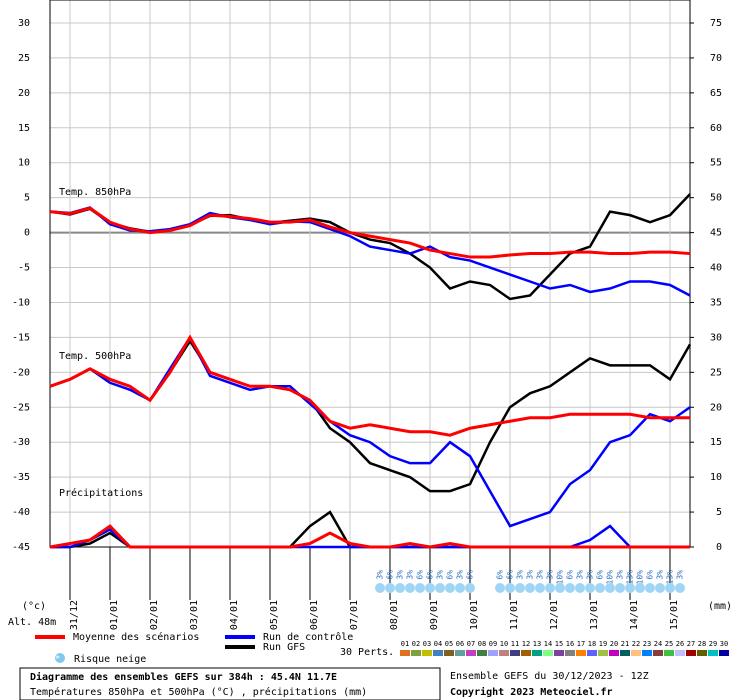 The image size is (740, 700). I want to click on snow-legend-label: Risque neige, so click(110, 659).